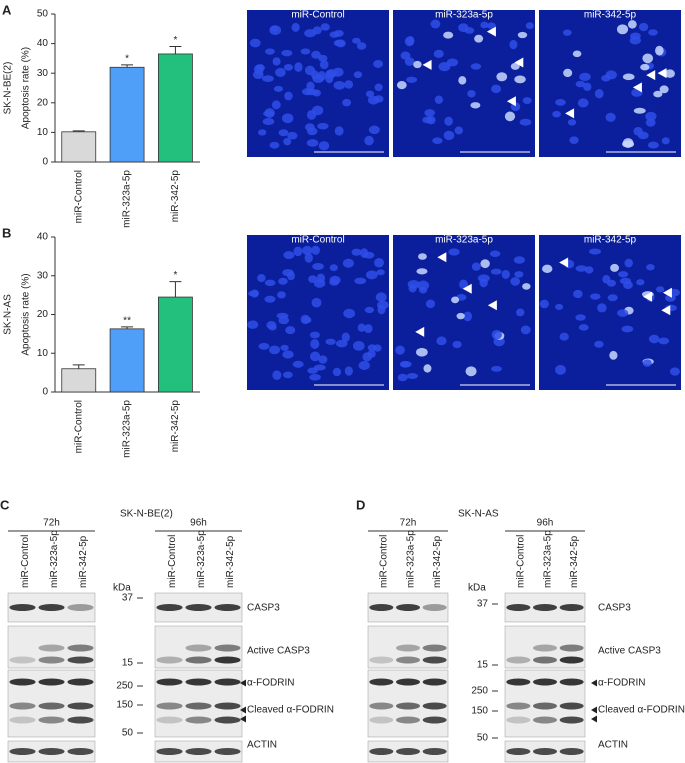 Image resolution: width=685 pixels, height=763 pixels. I want to click on y-tick-label: 50, so click(43, 14).